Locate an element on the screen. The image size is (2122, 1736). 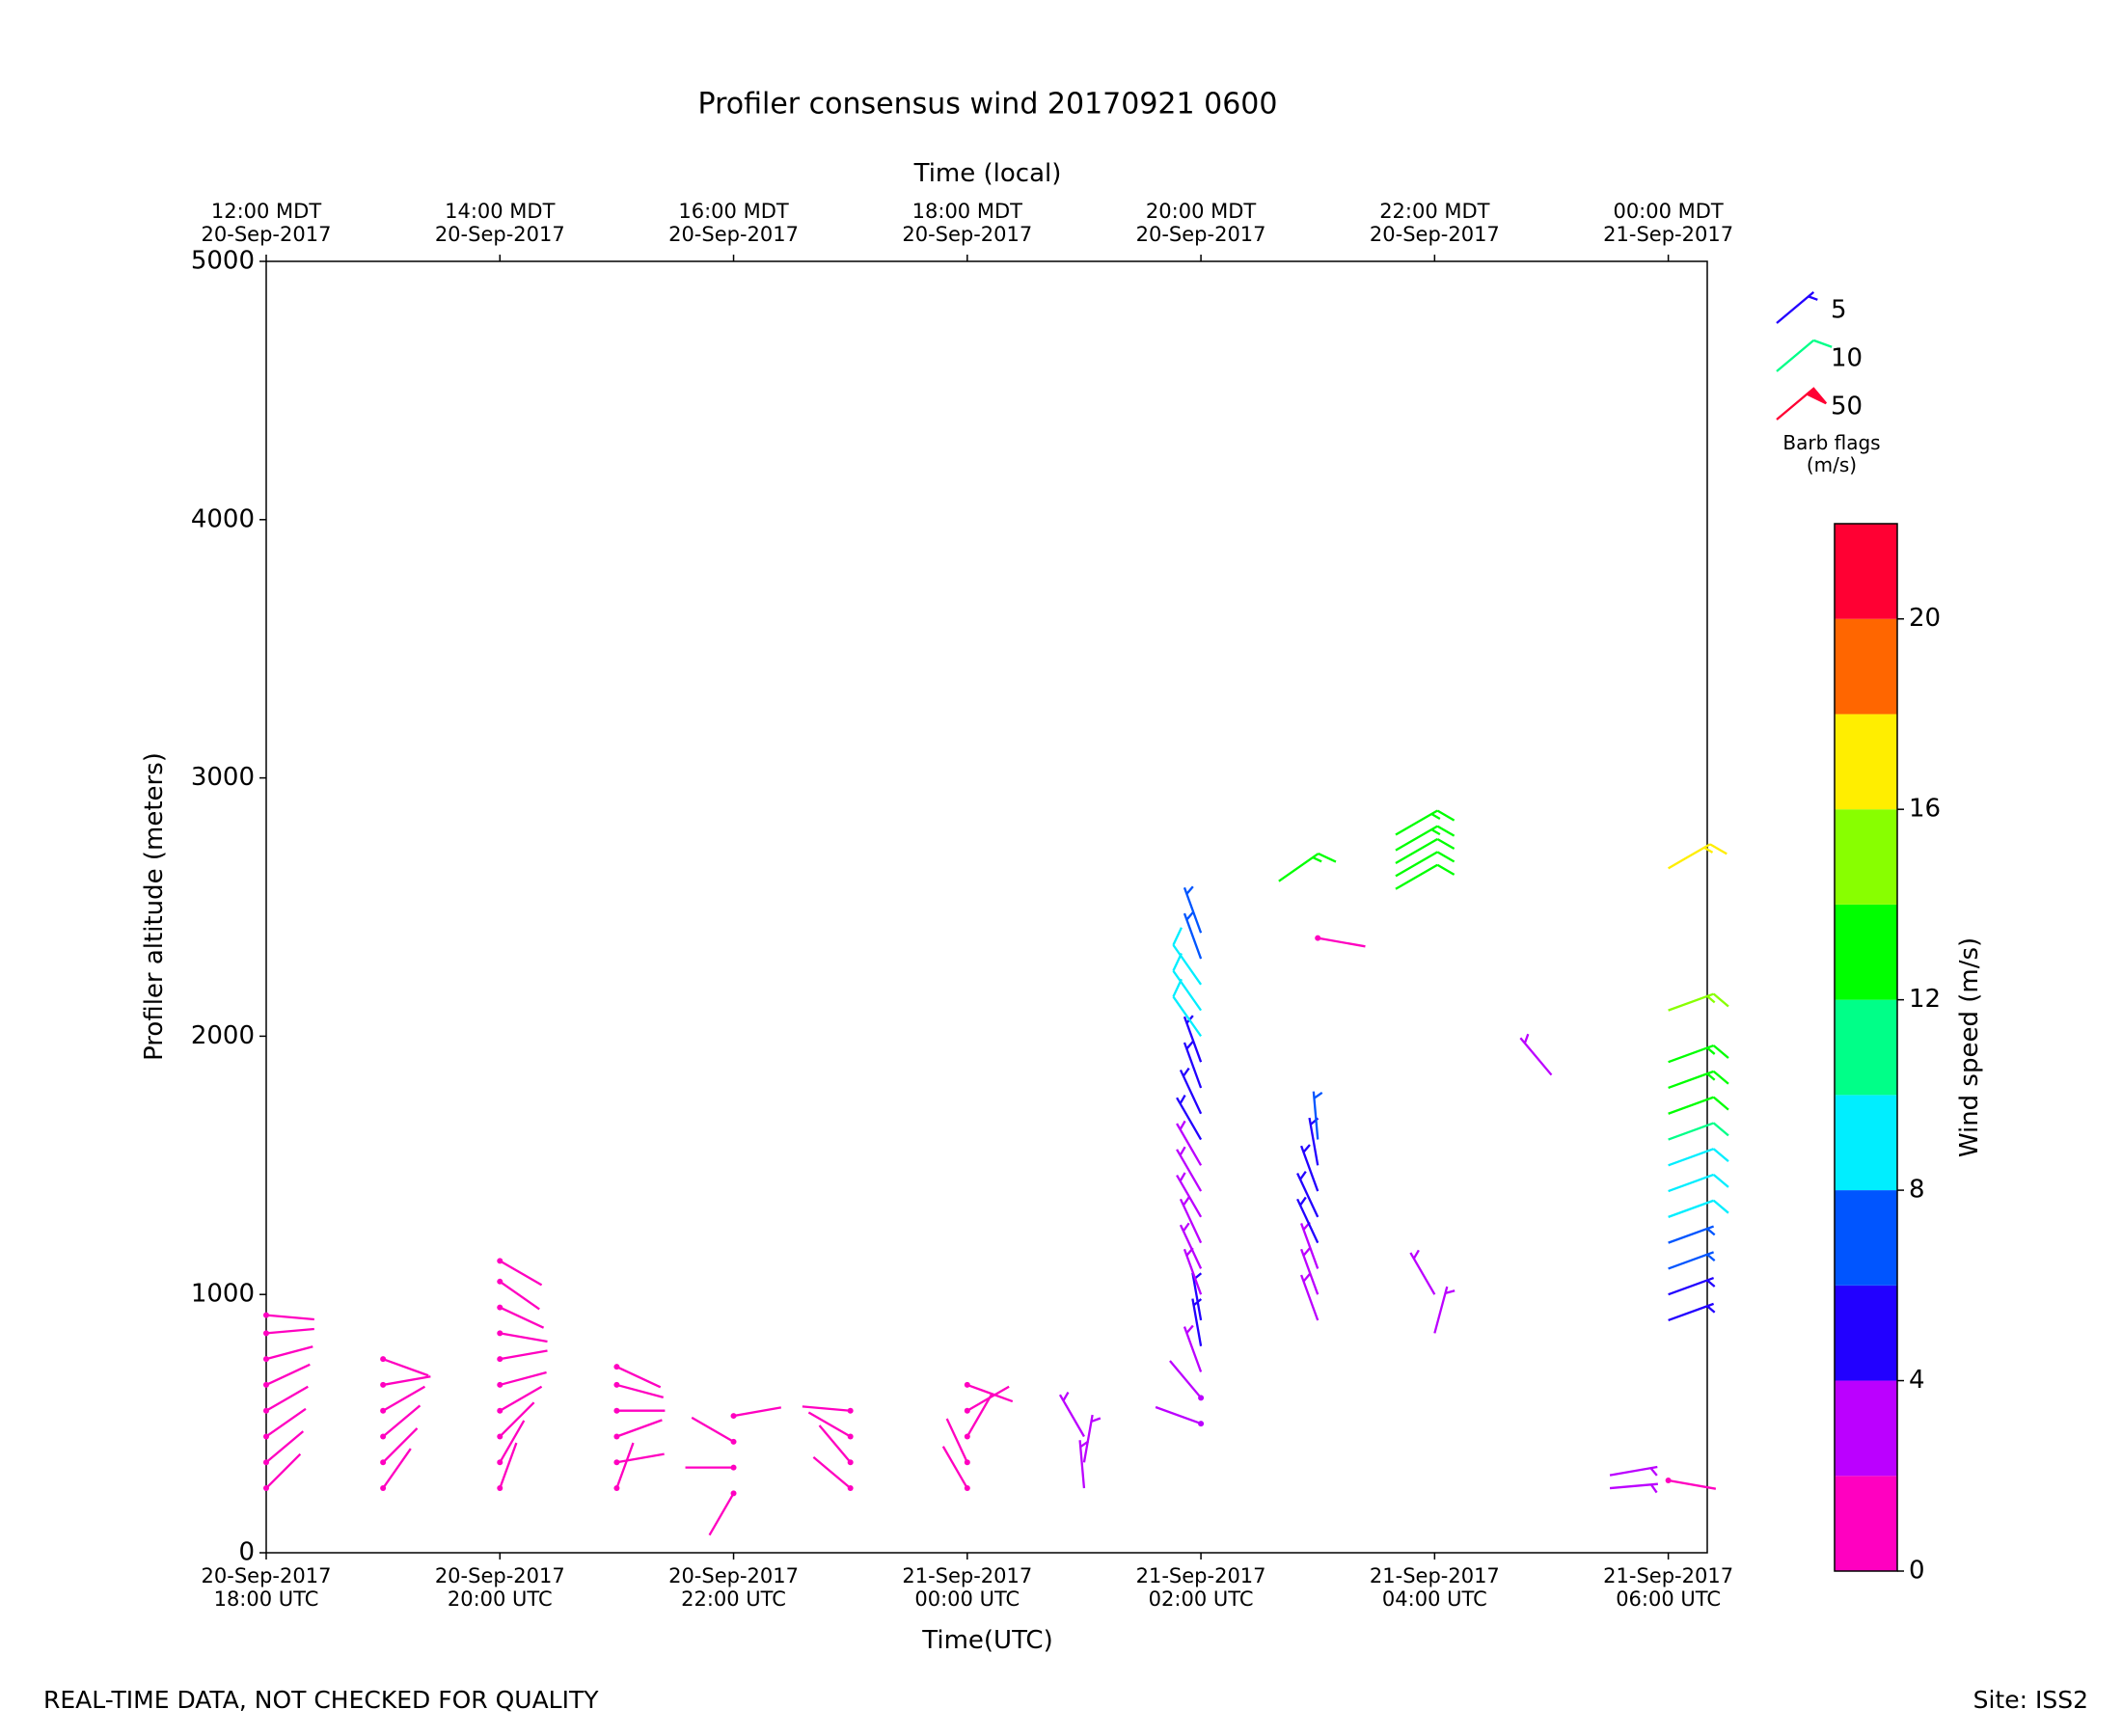
y-tick-label: 1000 is located at coordinates (223, 1294).